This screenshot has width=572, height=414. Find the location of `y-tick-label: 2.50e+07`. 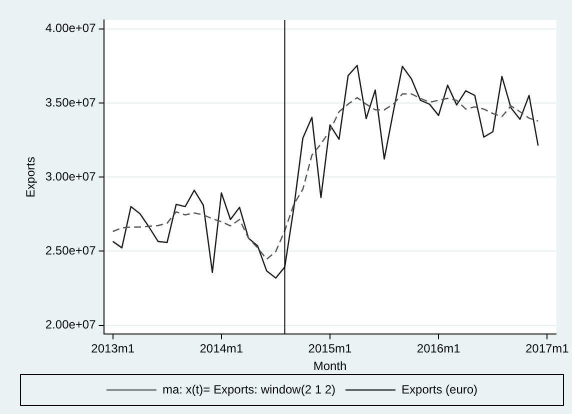

y-tick-label: 2.50e+07 is located at coordinates (70, 251).